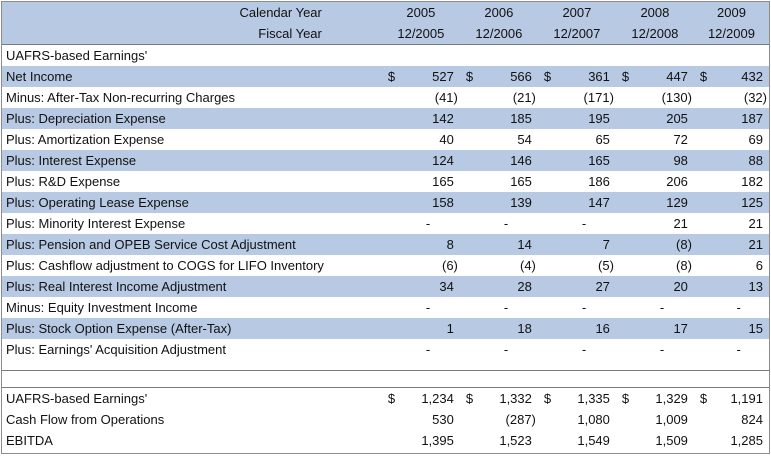 The image size is (771, 456). What do you see at coordinates (428, 97) in the screenshot?
I see `value-cell: (41)` at bounding box center [428, 97].